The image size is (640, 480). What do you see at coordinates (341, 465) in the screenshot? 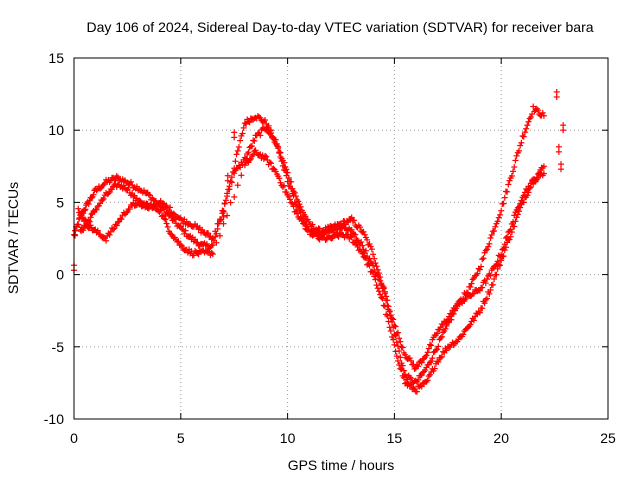
I see `x-axis-label: GPS time / hours` at bounding box center [341, 465].